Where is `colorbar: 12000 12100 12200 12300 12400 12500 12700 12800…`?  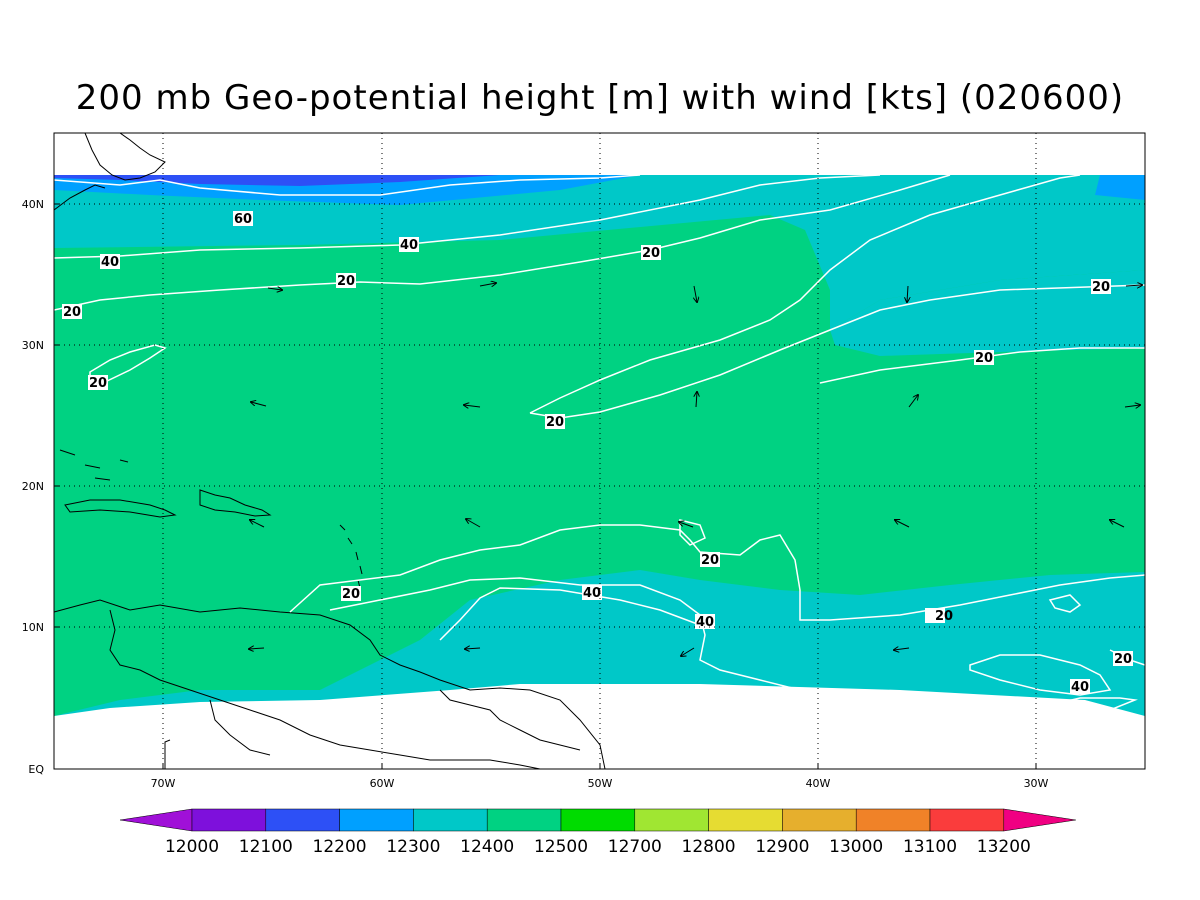
colorbar: 12000 12100 12200 12300 12400 12500 12700 12800… is located at coordinates (597, 832).